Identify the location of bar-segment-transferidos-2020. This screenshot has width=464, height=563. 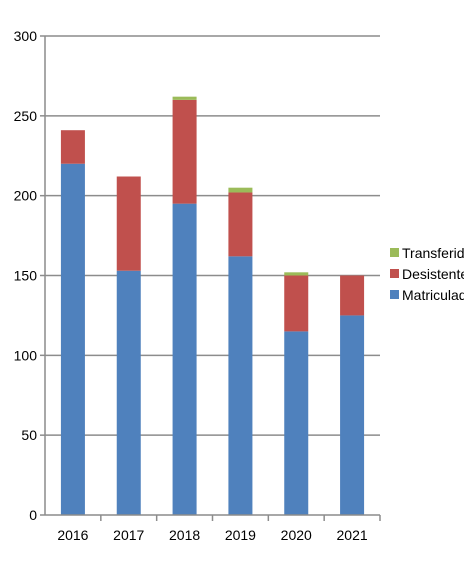
(296, 274).